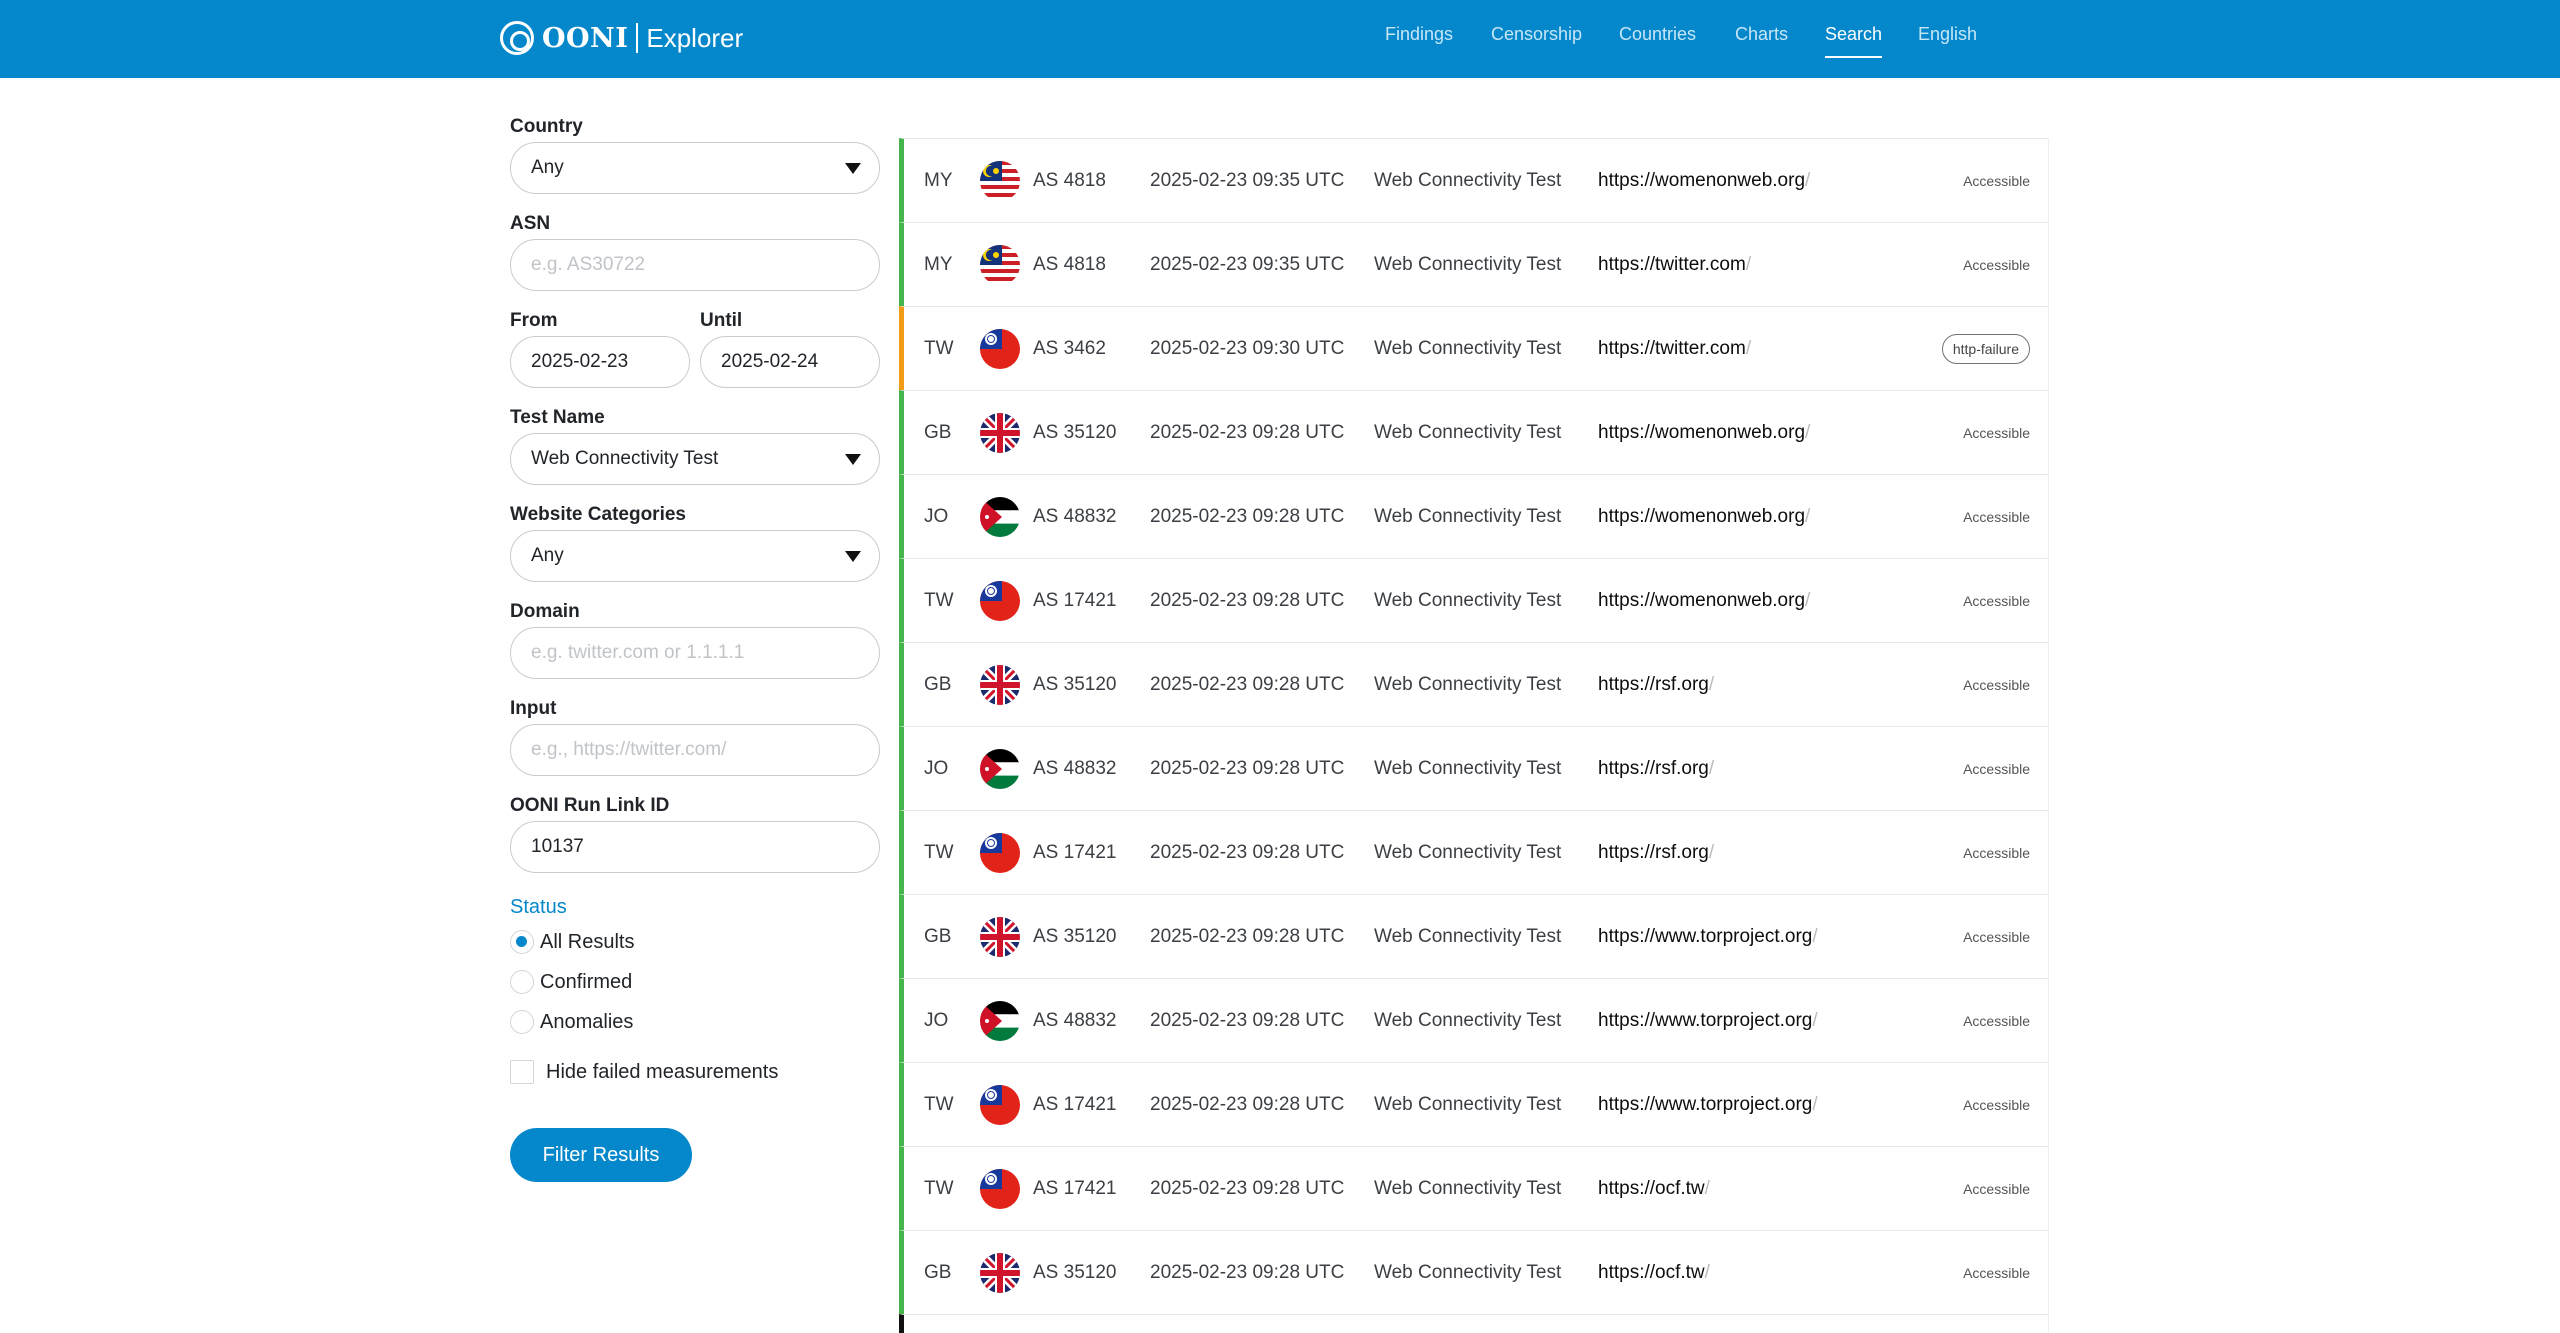  What do you see at coordinates (790, 362) in the screenshot?
I see `until-date-input: 2025-02-24` at bounding box center [790, 362].